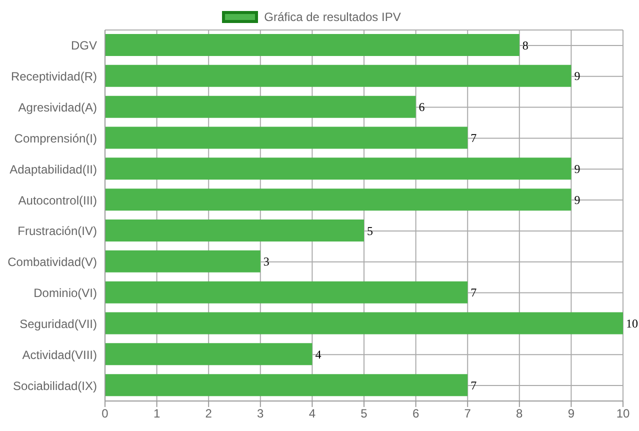  Describe the element at coordinates (54, 385) in the screenshot. I see `y-tick-label: Sociabilidad(IX)` at that location.